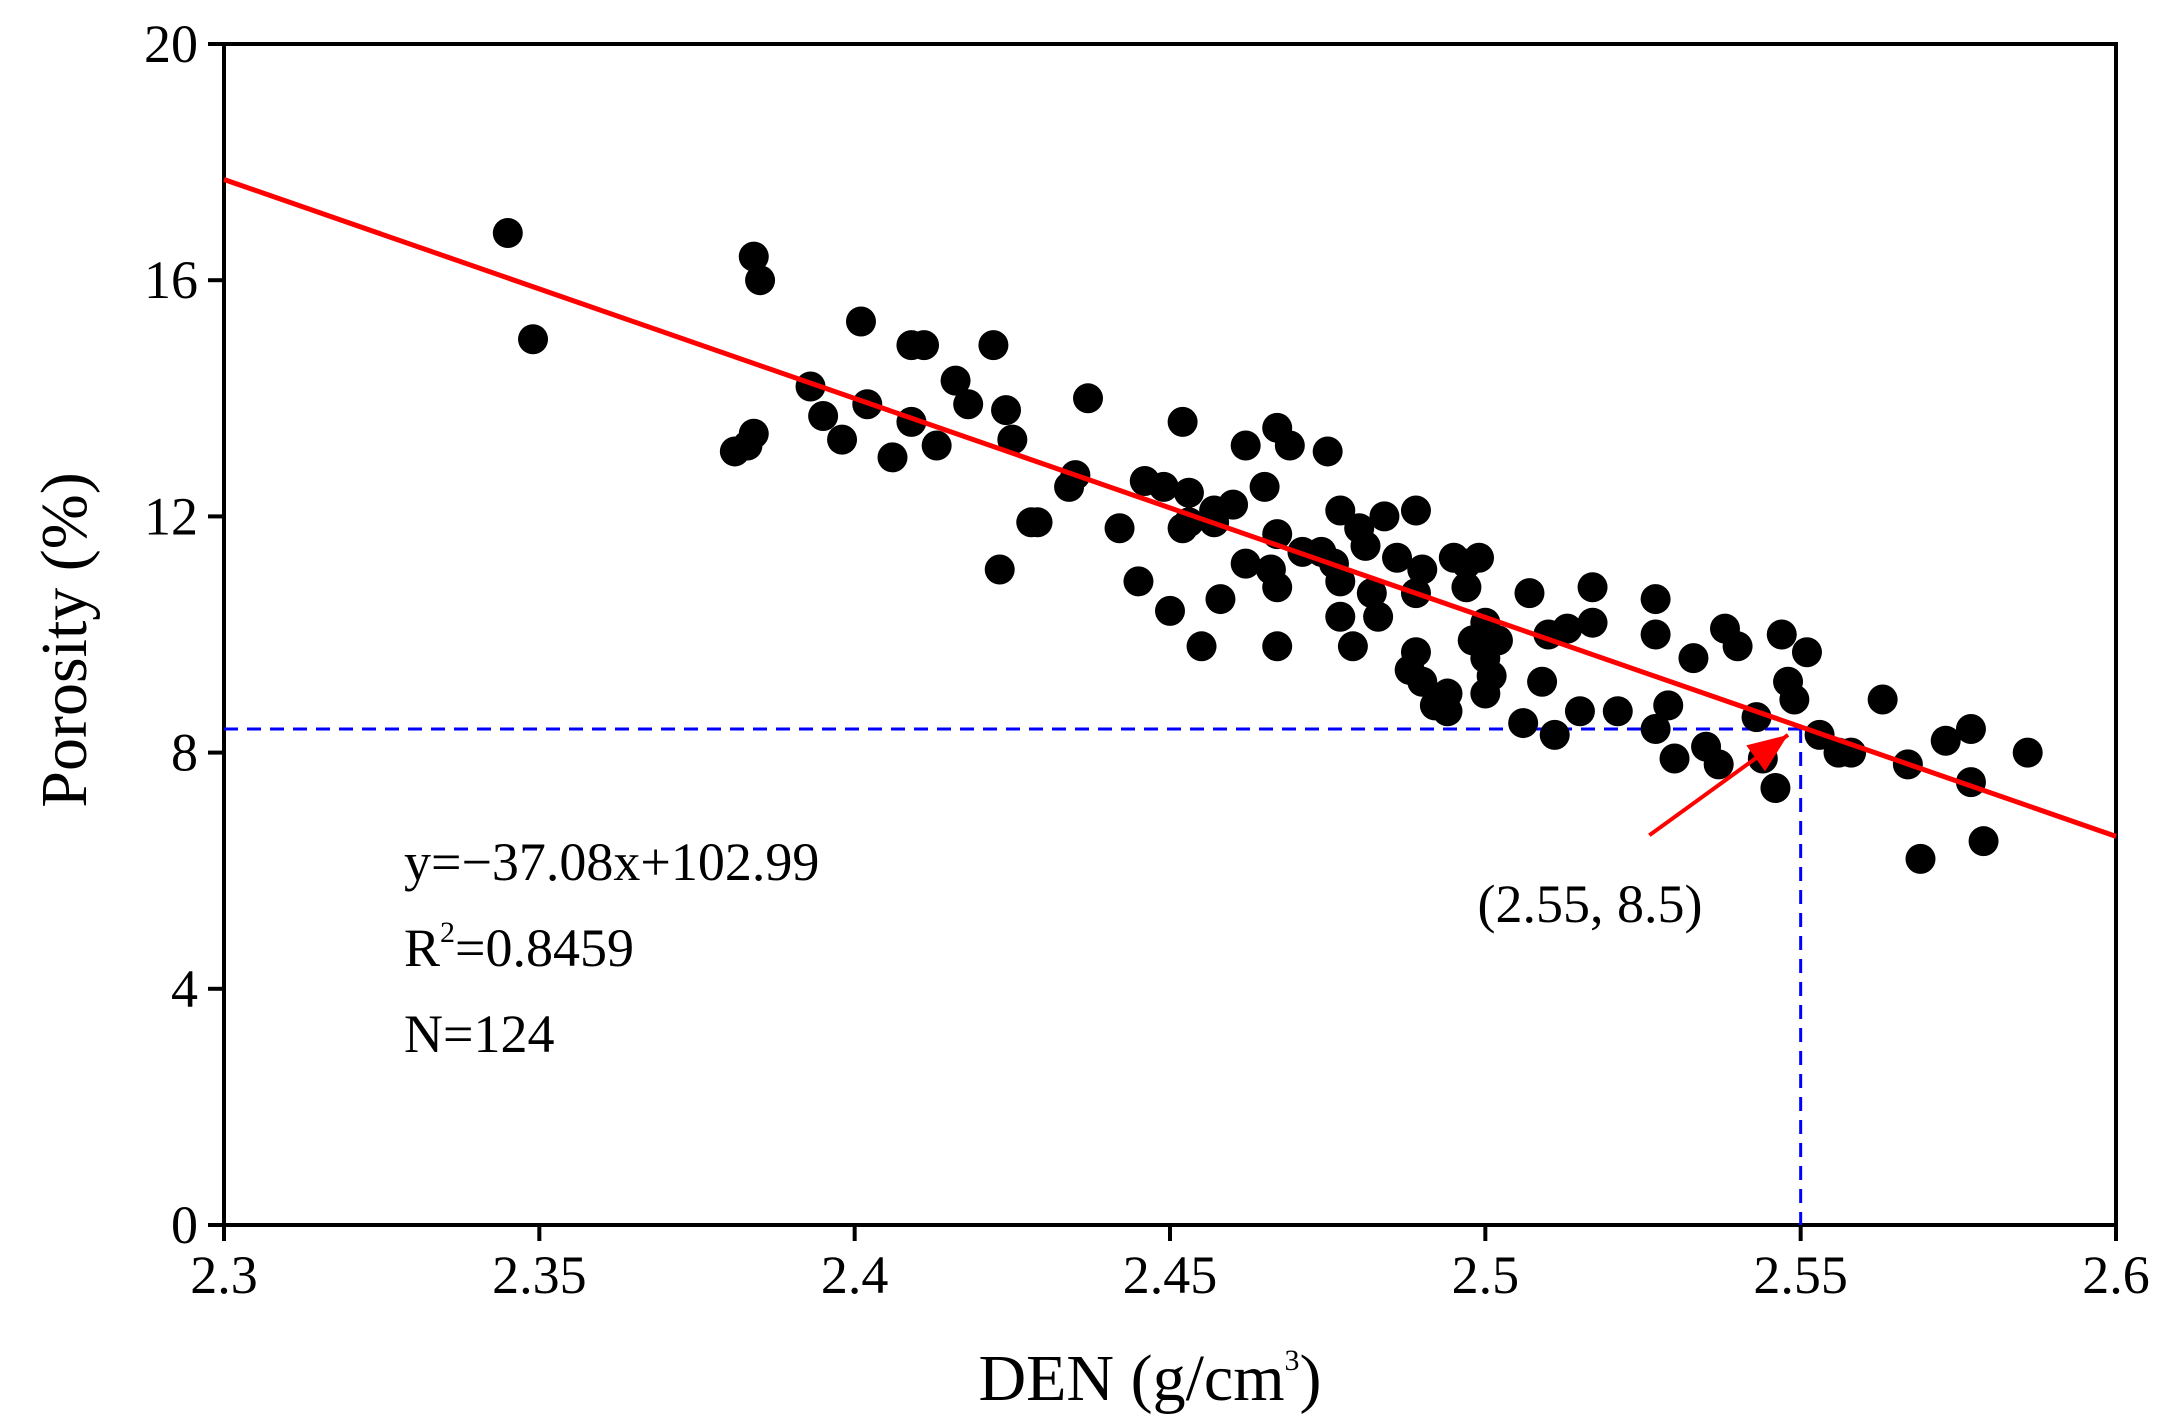 The width and height of the screenshot is (2162, 1423). What do you see at coordinates (611, 862) in the screenshot?
I see `regression-equation: y=−37.08x+102.99` at bounding box center [611, 862].